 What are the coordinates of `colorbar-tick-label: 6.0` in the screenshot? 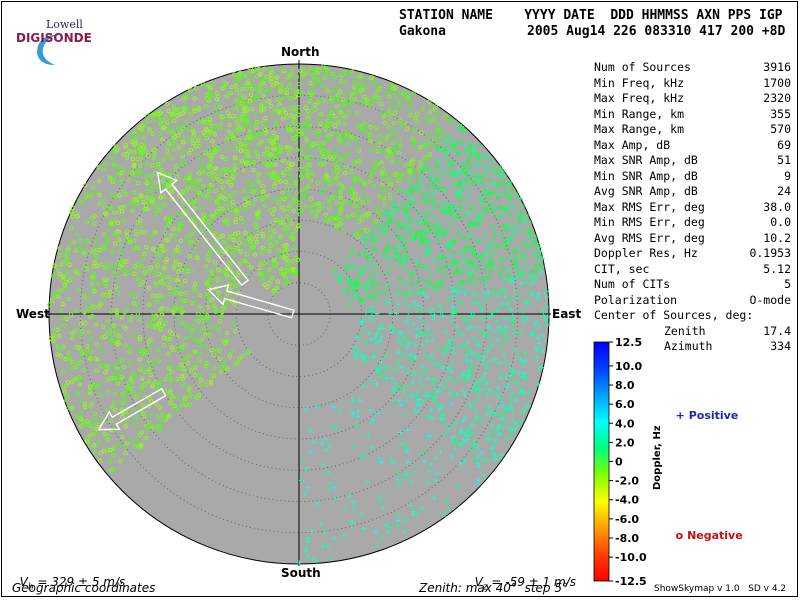 It's located at (625, 404).